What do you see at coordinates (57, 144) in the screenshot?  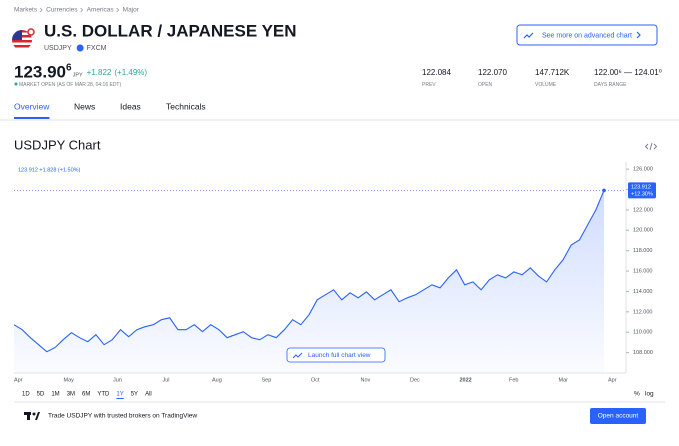 I see `chart-title: USDJPY Chart` at bounding box center [57, 144].